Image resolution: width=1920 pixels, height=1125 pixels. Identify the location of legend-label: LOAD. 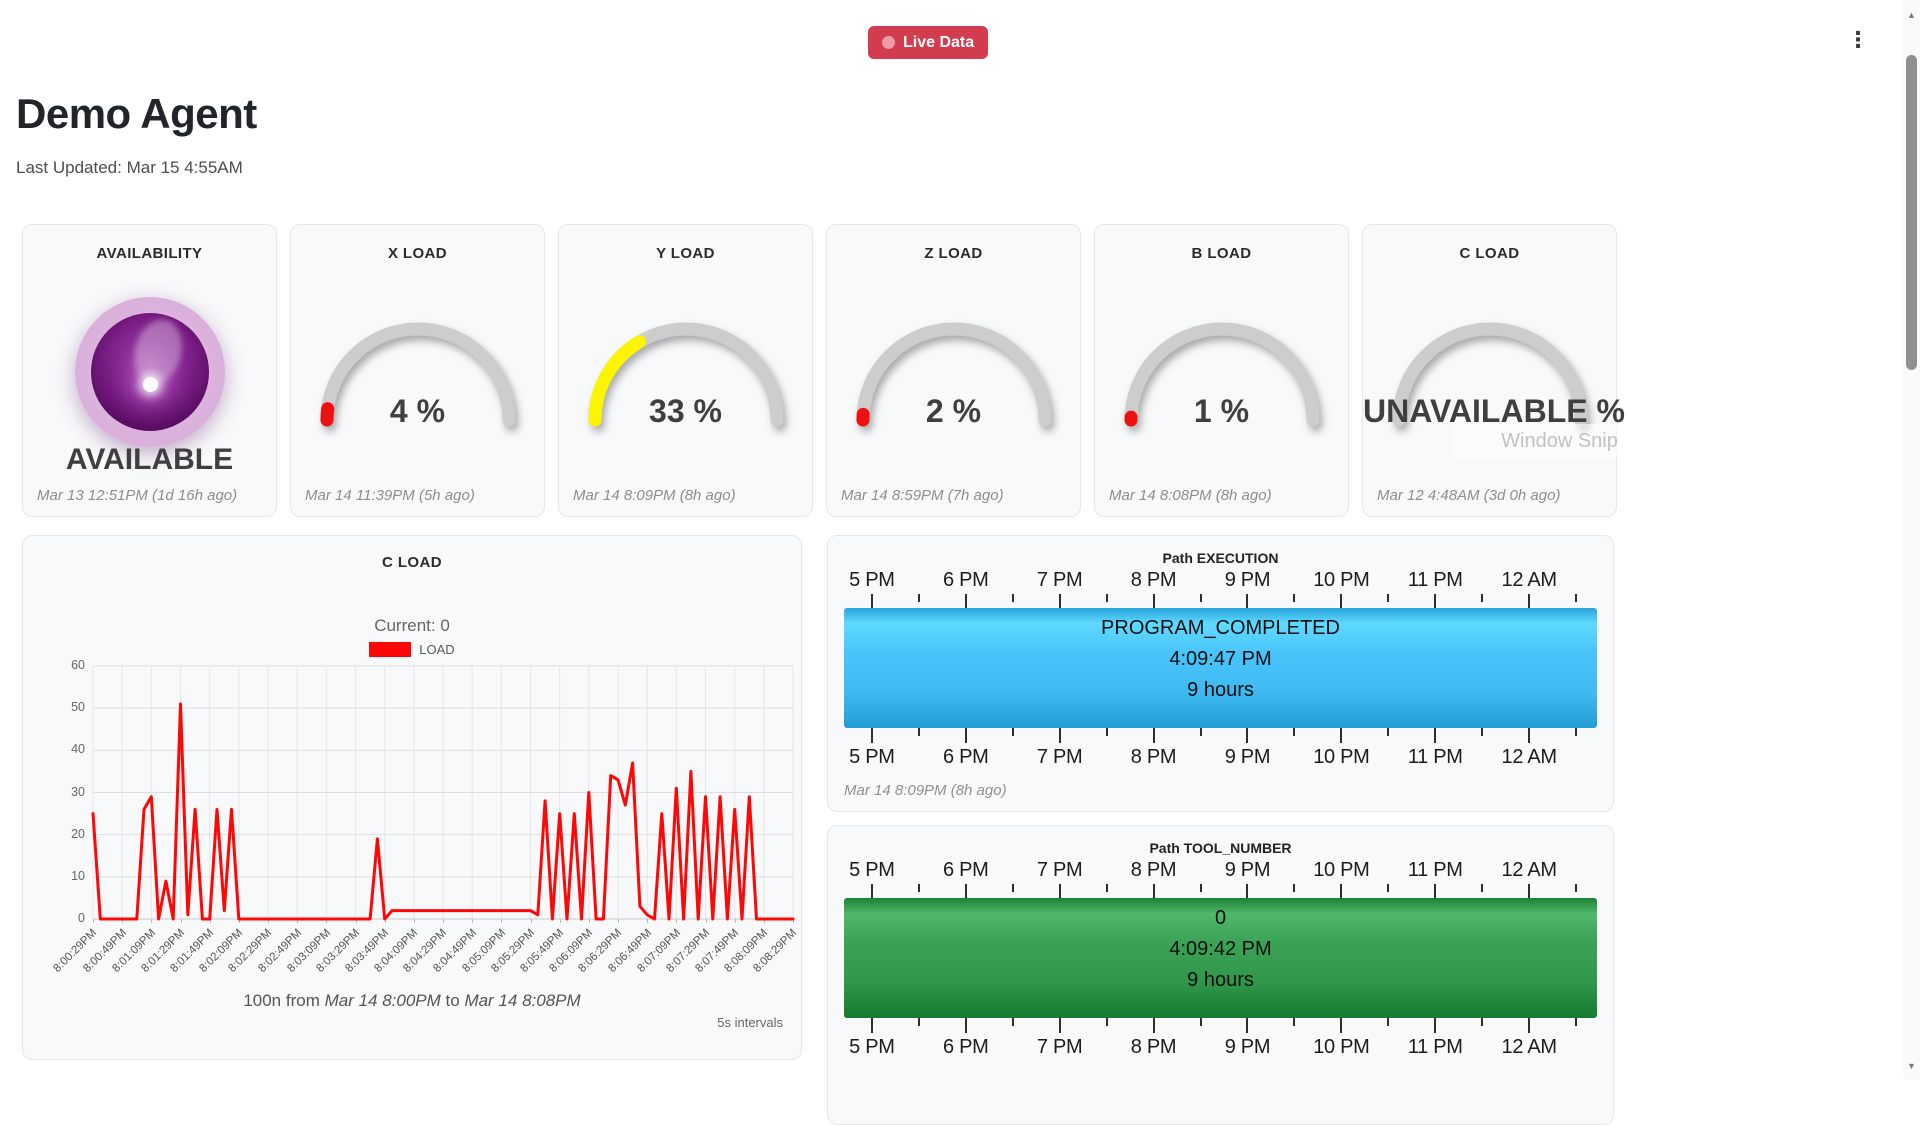
(437, 649).